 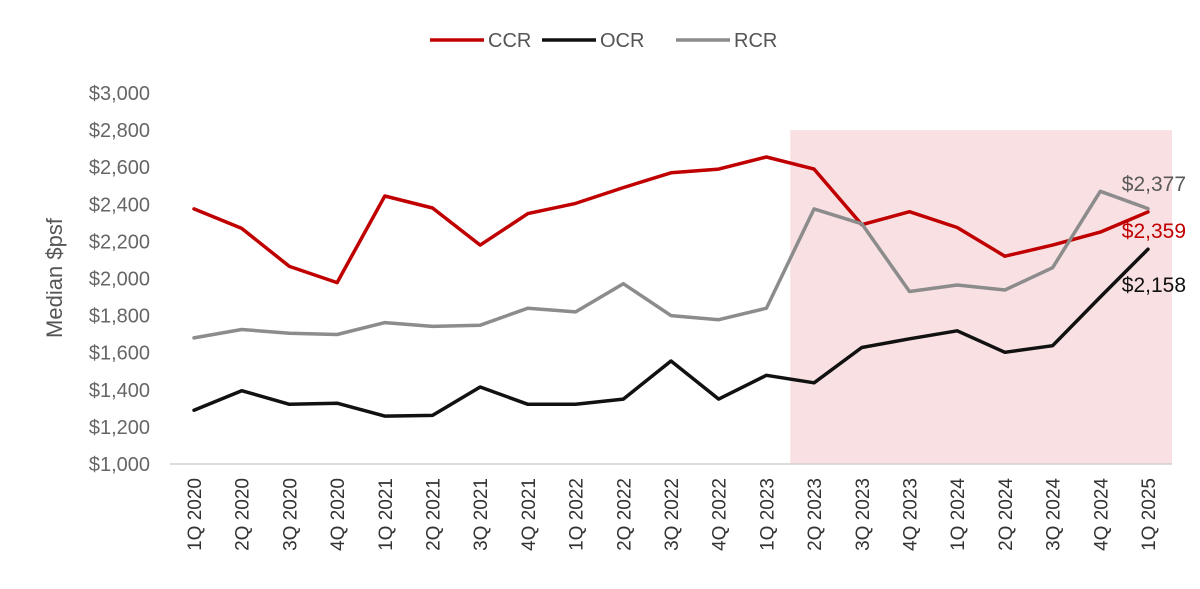 I want to click on x-tick-label: 4Q 2022, so click(x=720, y=514).